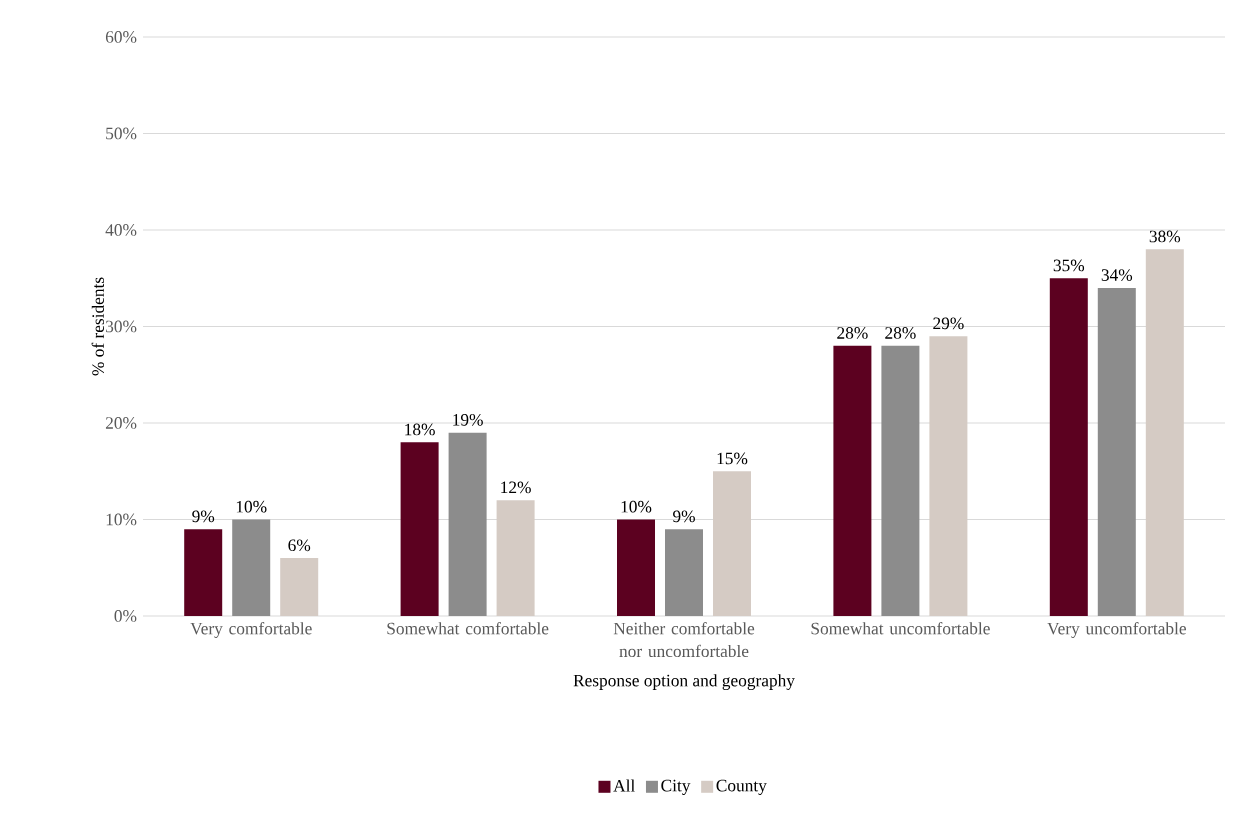  I want to click on x-tick-label: Very uncomfortable, so click(1116, 630).